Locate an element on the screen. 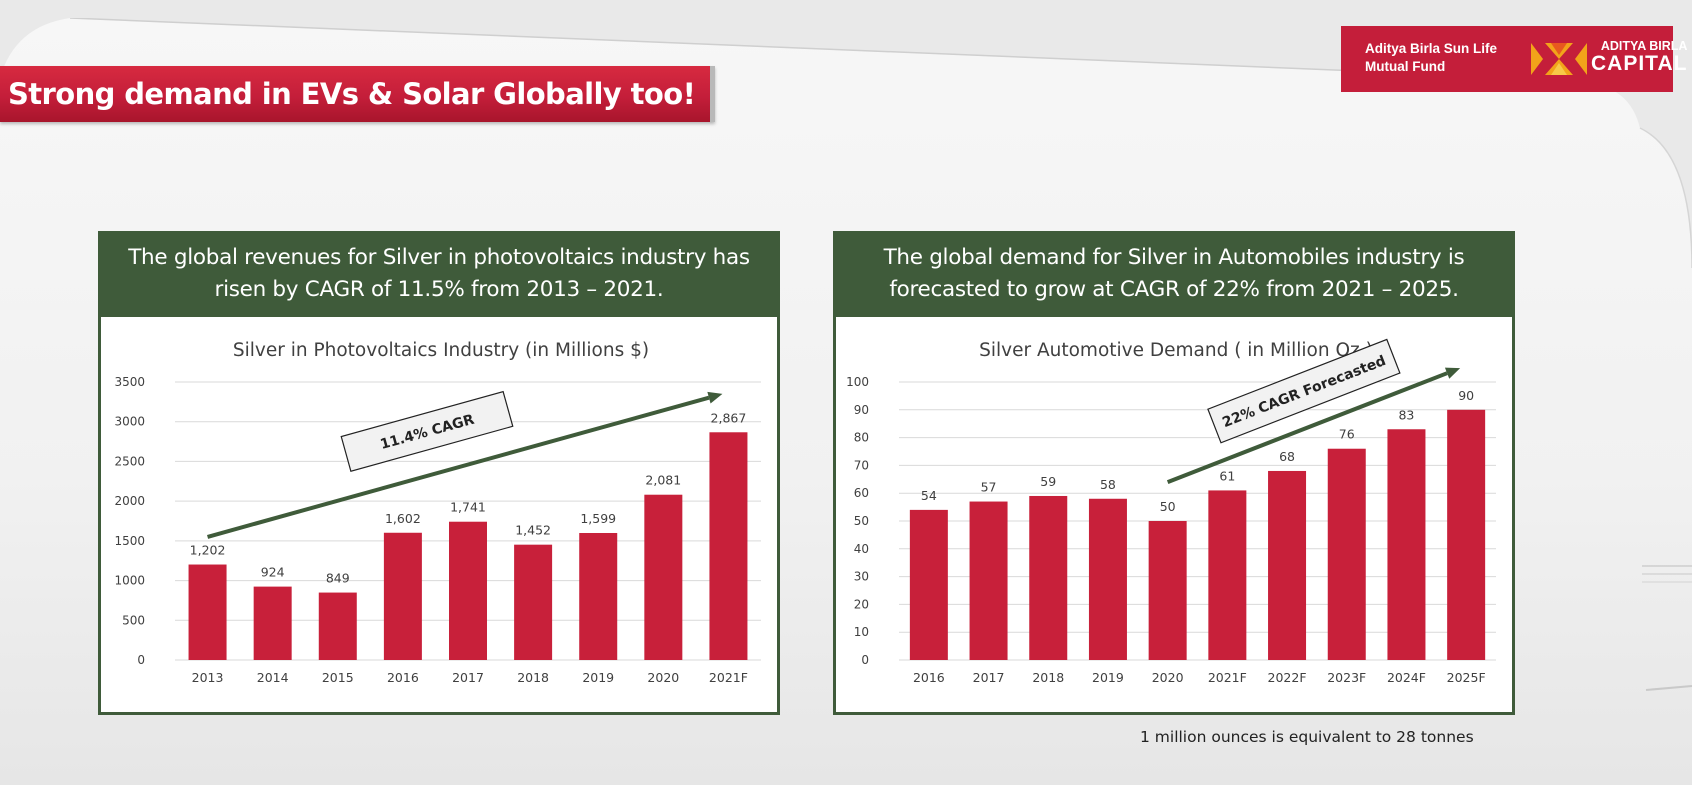 This screenshot has height=785, width=1692. y-tick-label: 2000 is located at coordinates (129, 501).